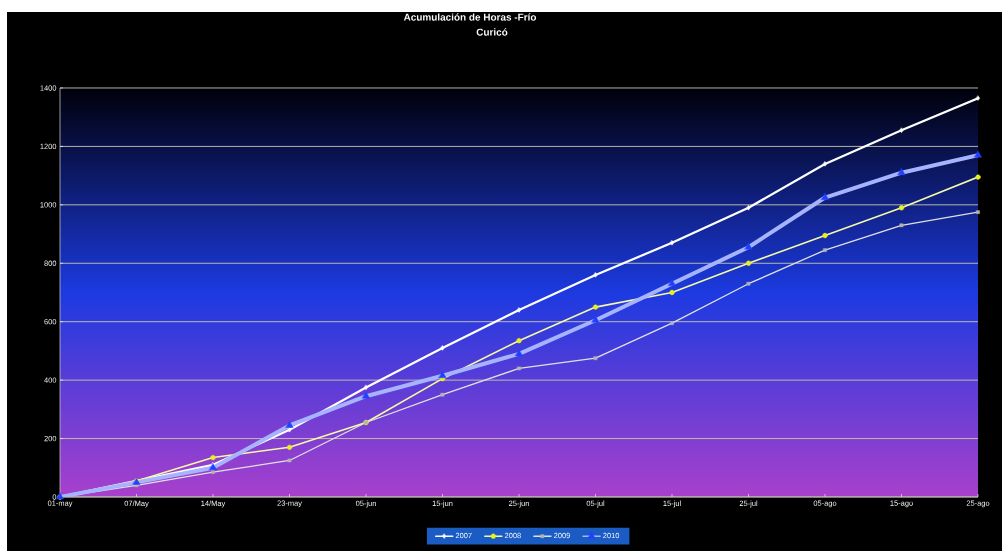 The width and height of the screenshot is (1002, 551). What do you see at coordinates (492, 32) in the screenshot?
I see `chart-subtitle: Curicó` at bounding box center [492, 32].